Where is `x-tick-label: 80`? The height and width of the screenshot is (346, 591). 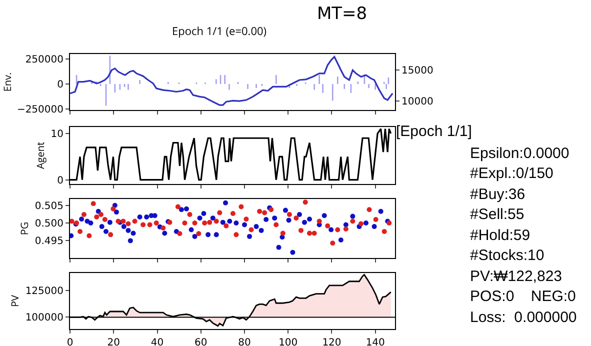 x-tick-label: 80 is located at coordinates (244, 342).